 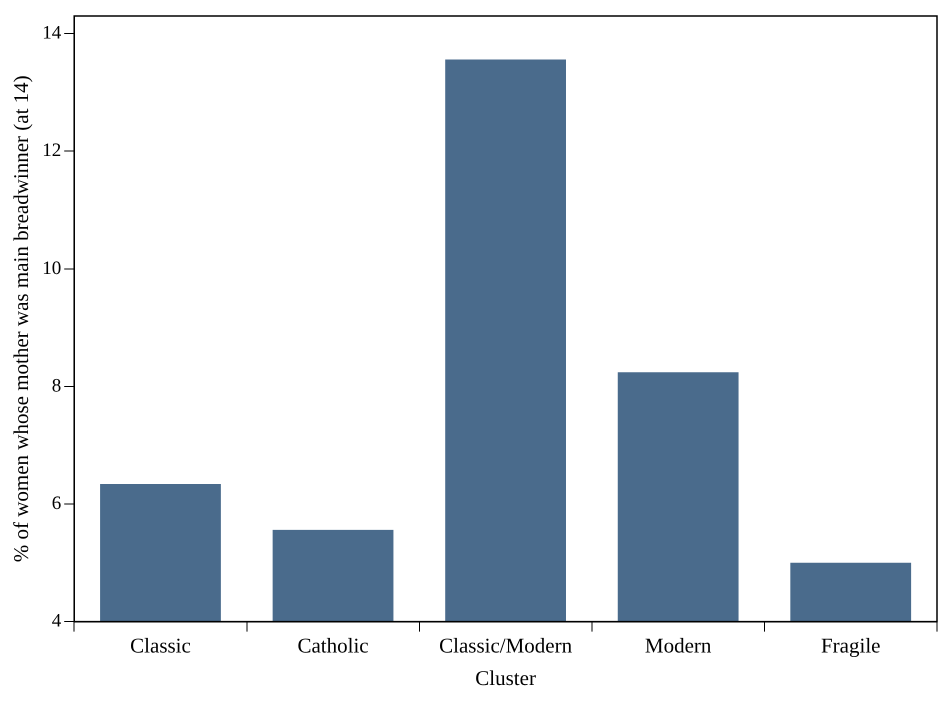 What do you see at coordinates (850, 646) in the screenshot?
I see `x-tick-label: Fragile` at bounding box center [850, 646].